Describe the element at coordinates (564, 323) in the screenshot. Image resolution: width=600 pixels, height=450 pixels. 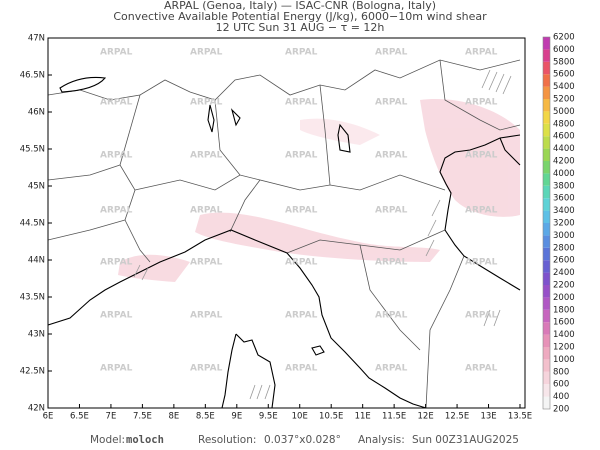
I see `colorbar-label: 1600` at that location.